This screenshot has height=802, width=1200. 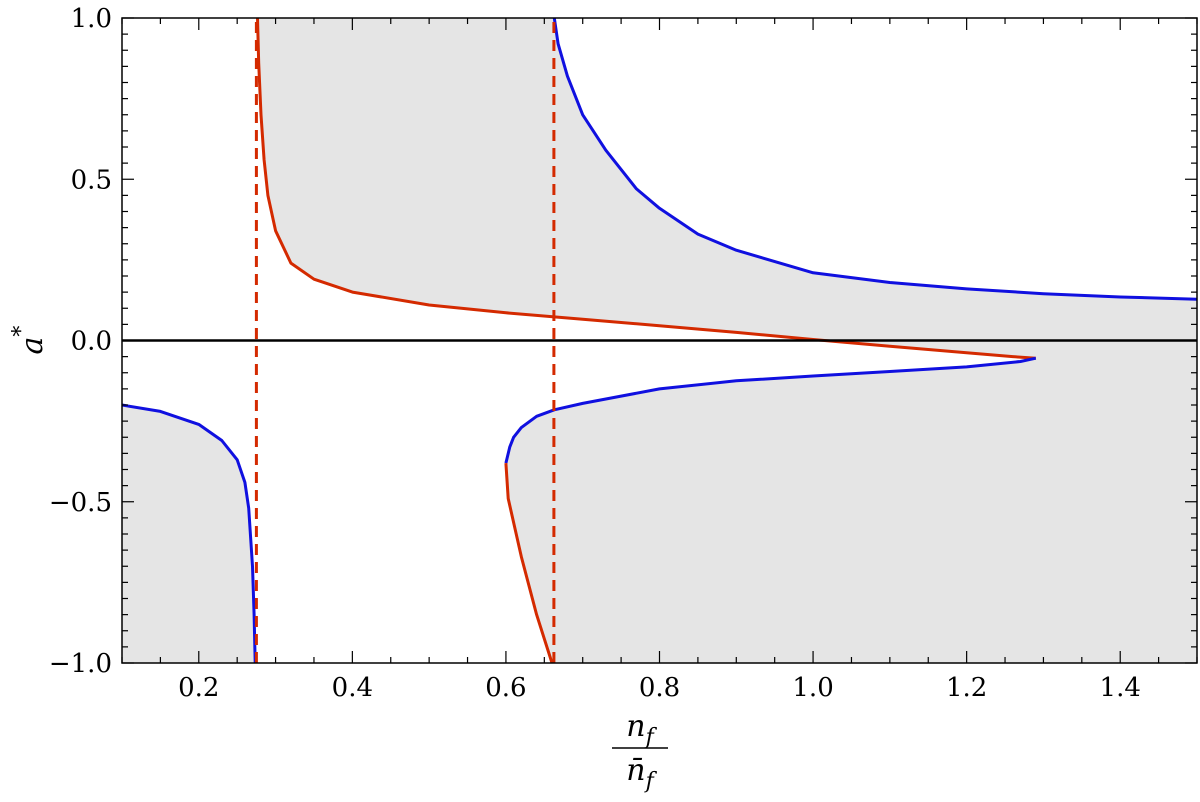 I want to click on svg-text: n̄f, so click(x=641, y=773).